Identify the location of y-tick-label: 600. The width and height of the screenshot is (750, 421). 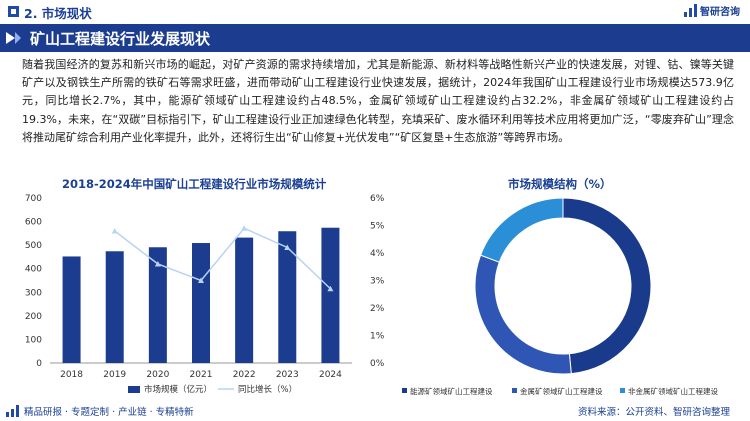
(33, 223).